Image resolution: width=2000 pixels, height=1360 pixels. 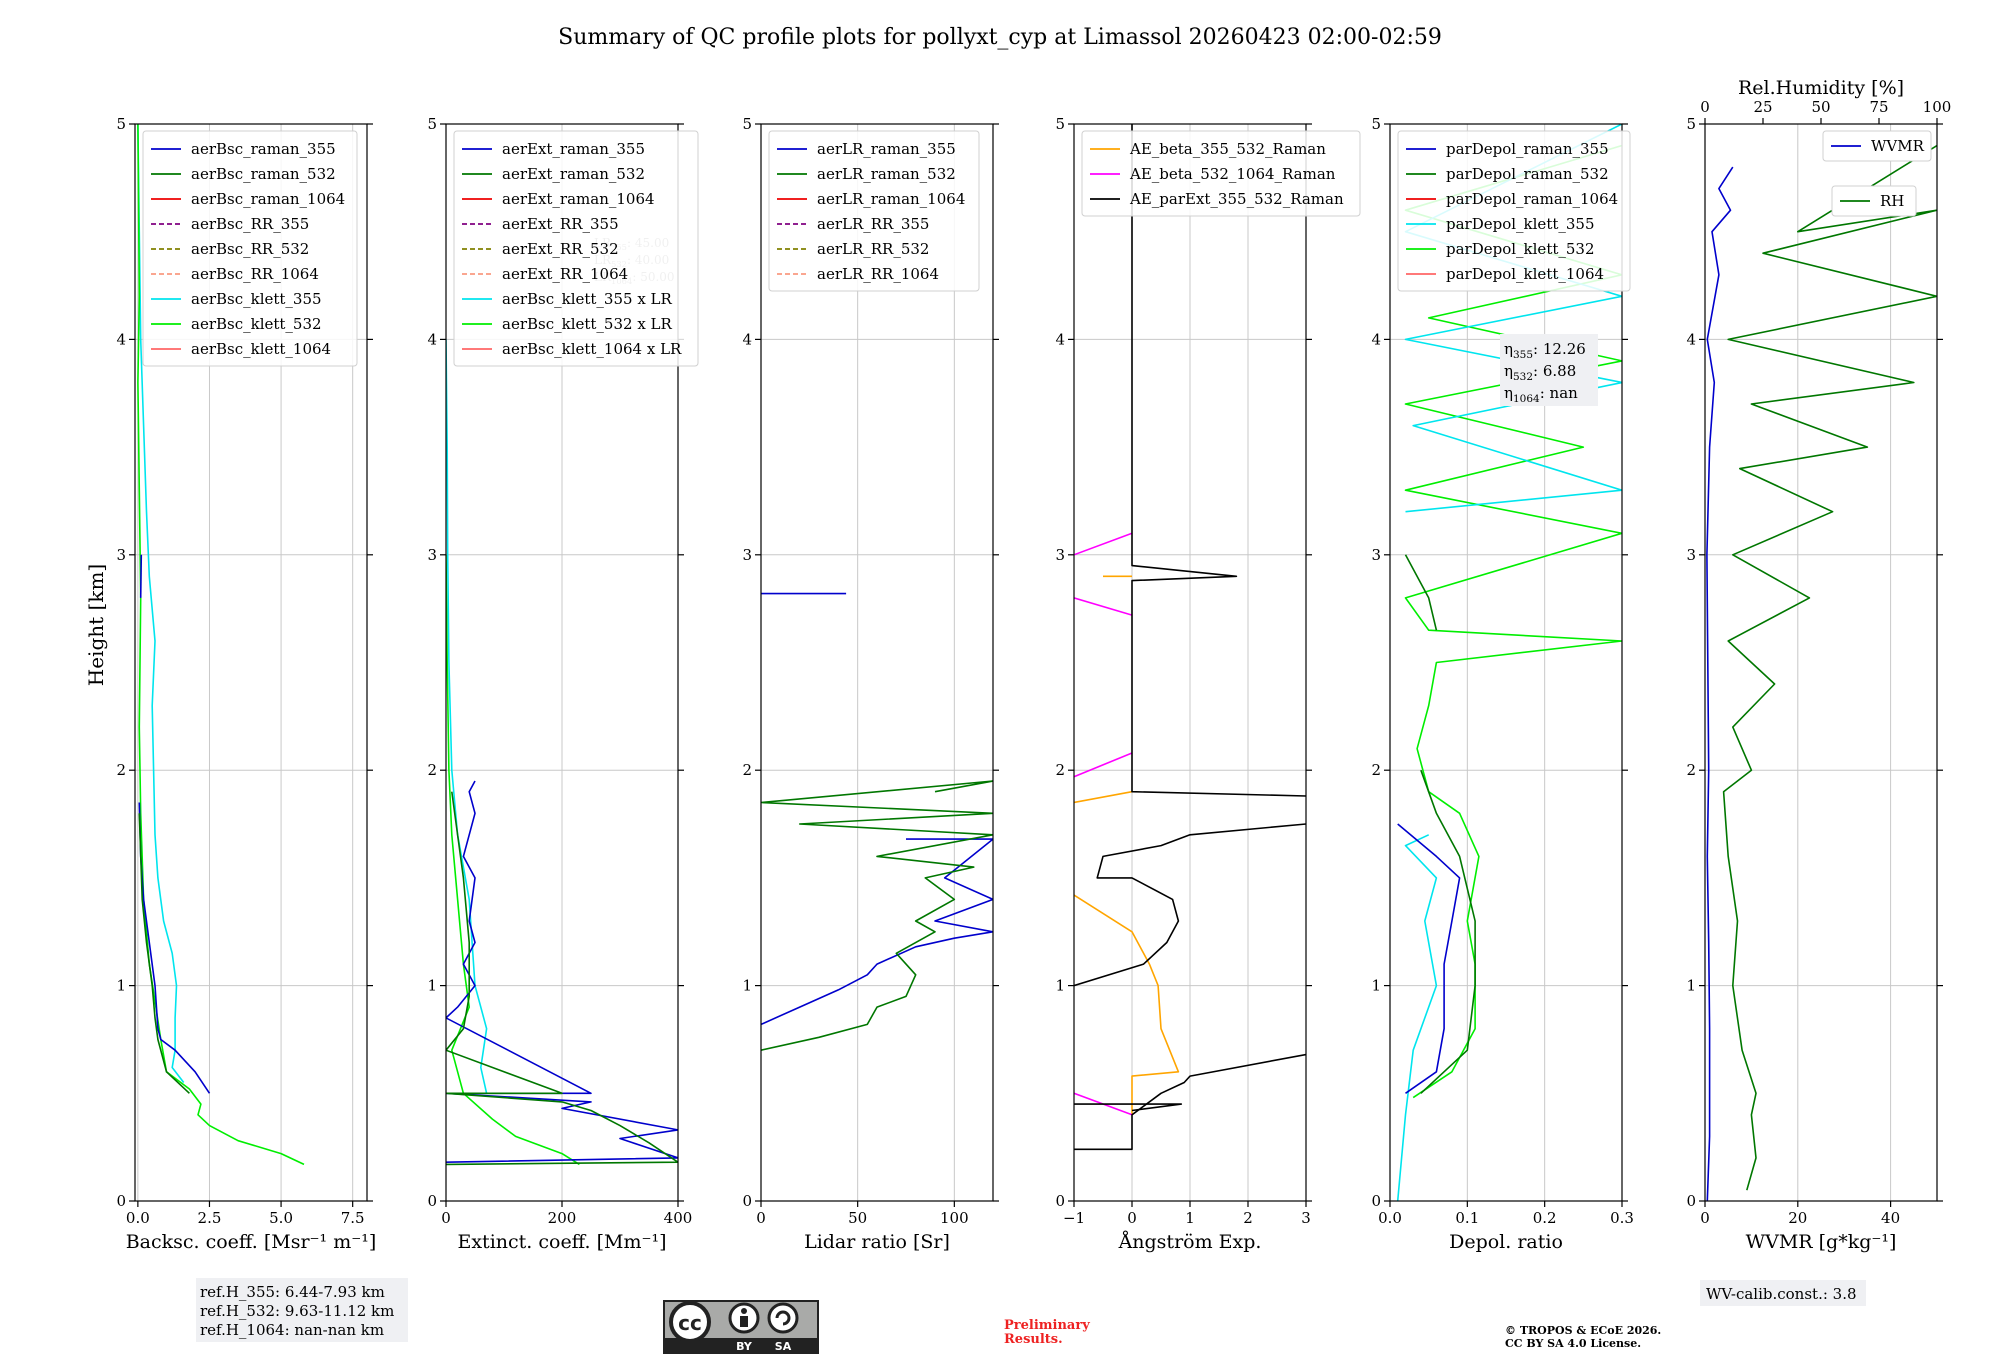 I want to click on depol-y-tick-label: 4, so click(x=1376, y=339).